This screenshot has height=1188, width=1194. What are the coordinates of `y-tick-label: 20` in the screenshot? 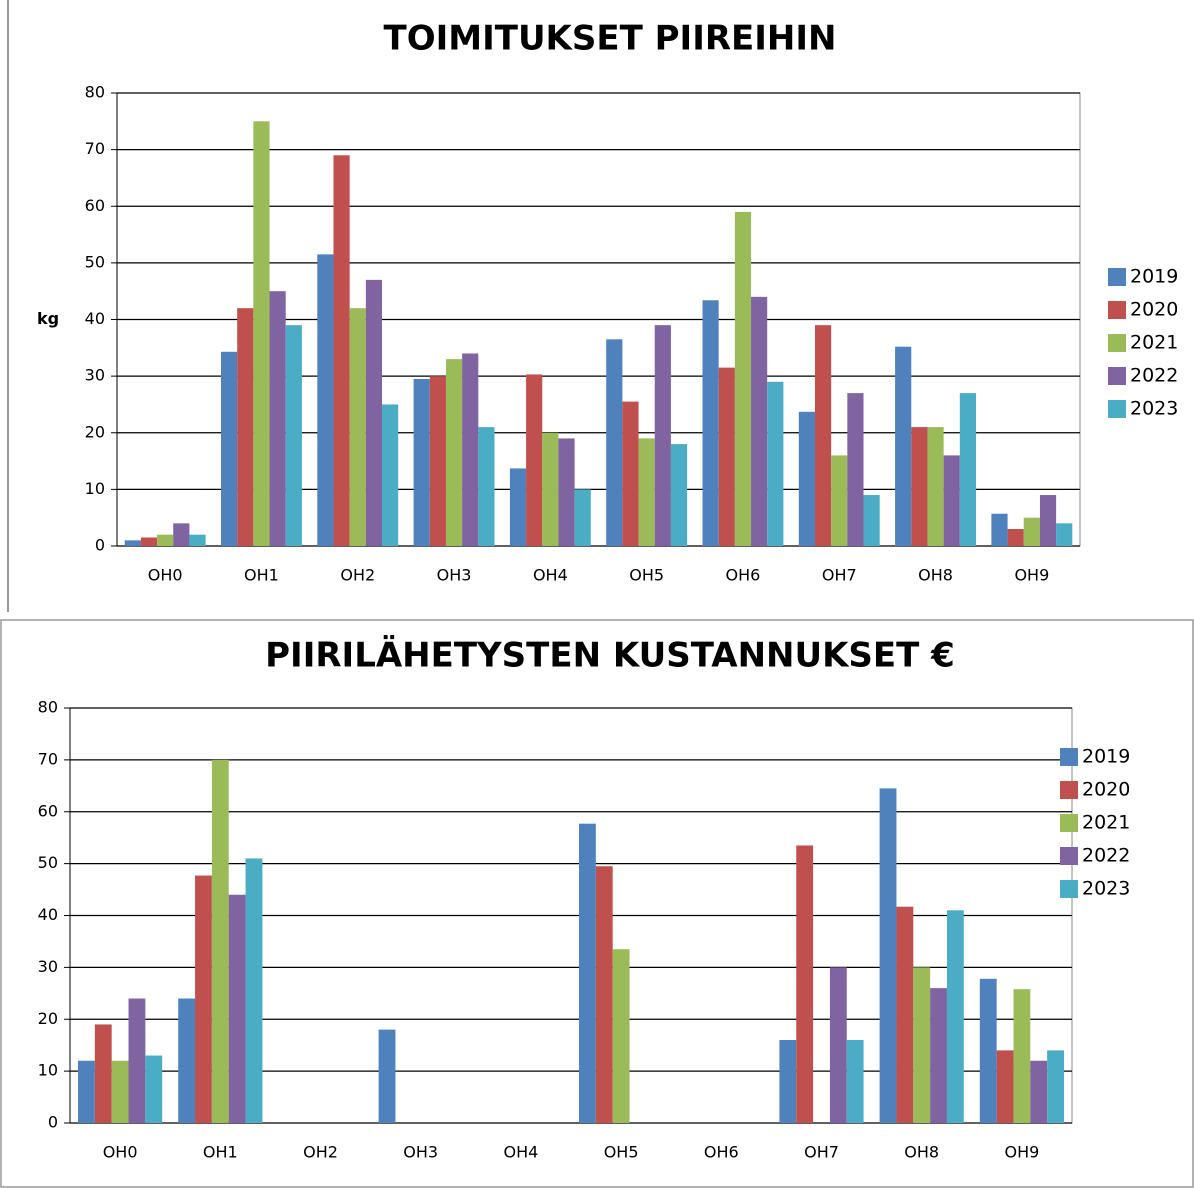 It's located at (95, 431).